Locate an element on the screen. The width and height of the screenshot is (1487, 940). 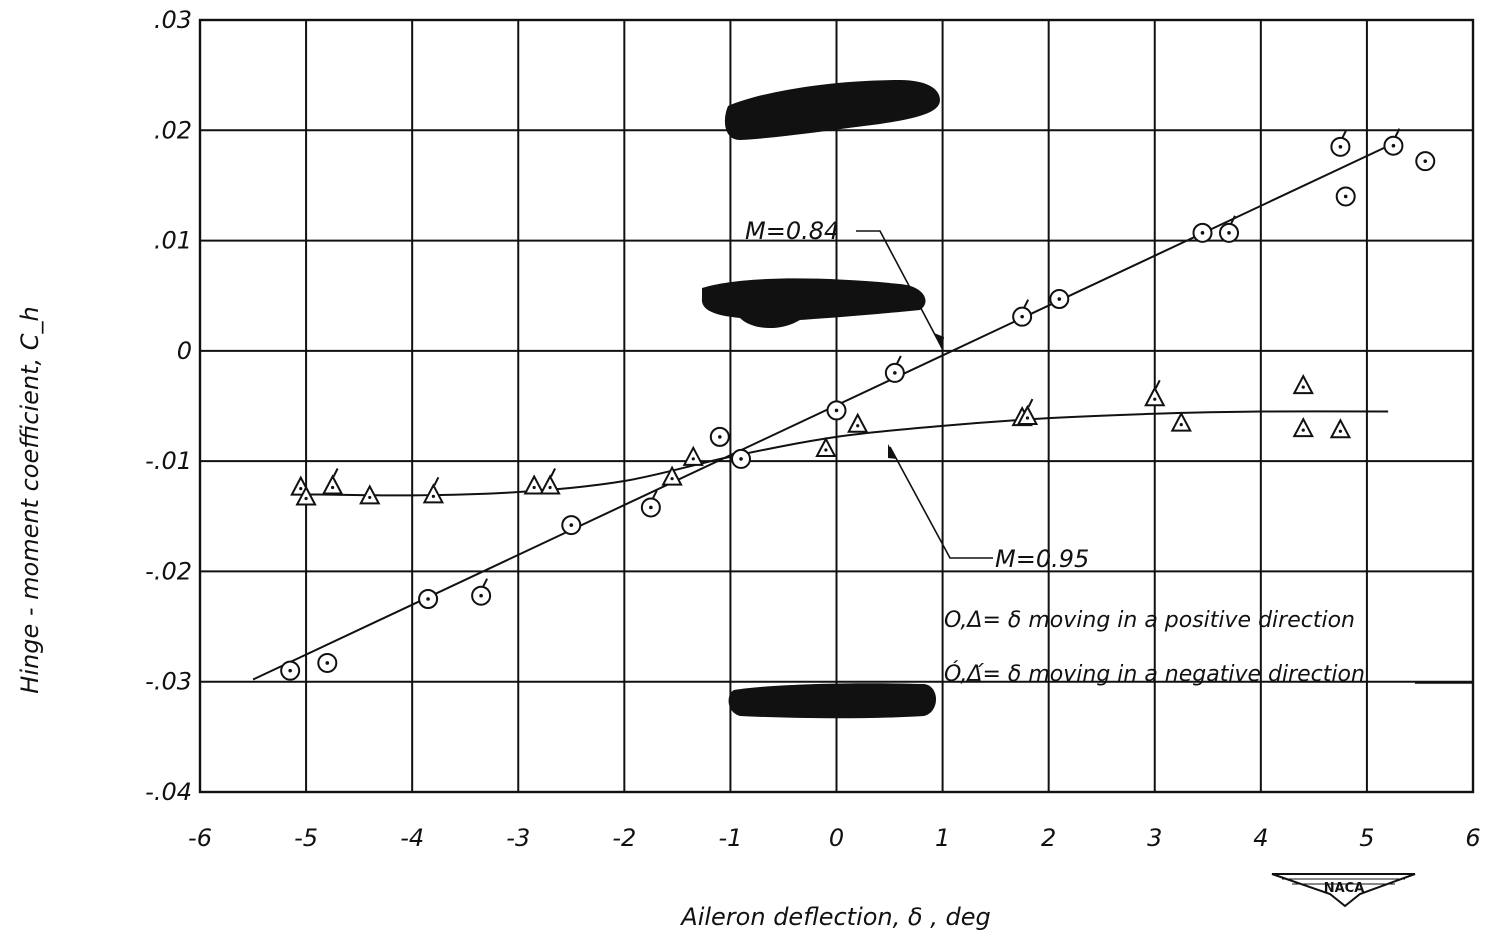
y-tick-label: .02 is located at coordinates (173, 130).